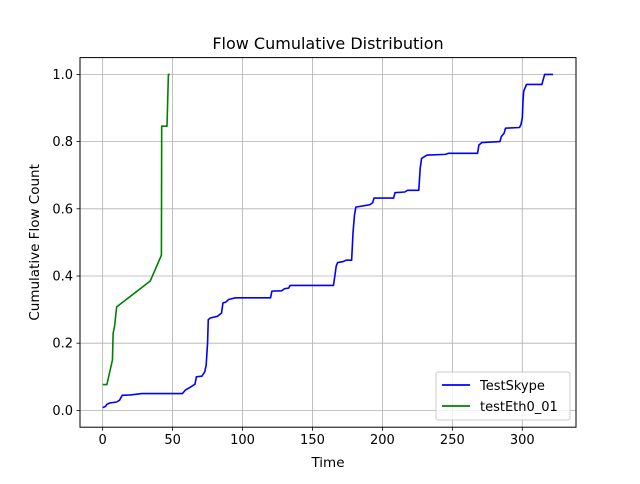 This screenshot has height=484, width=640. What do you see at coordinates (519, 407) in the screenshot?
I see `legend-label-testeth0-01: testEth0_01` at bounding box center [519, 407].